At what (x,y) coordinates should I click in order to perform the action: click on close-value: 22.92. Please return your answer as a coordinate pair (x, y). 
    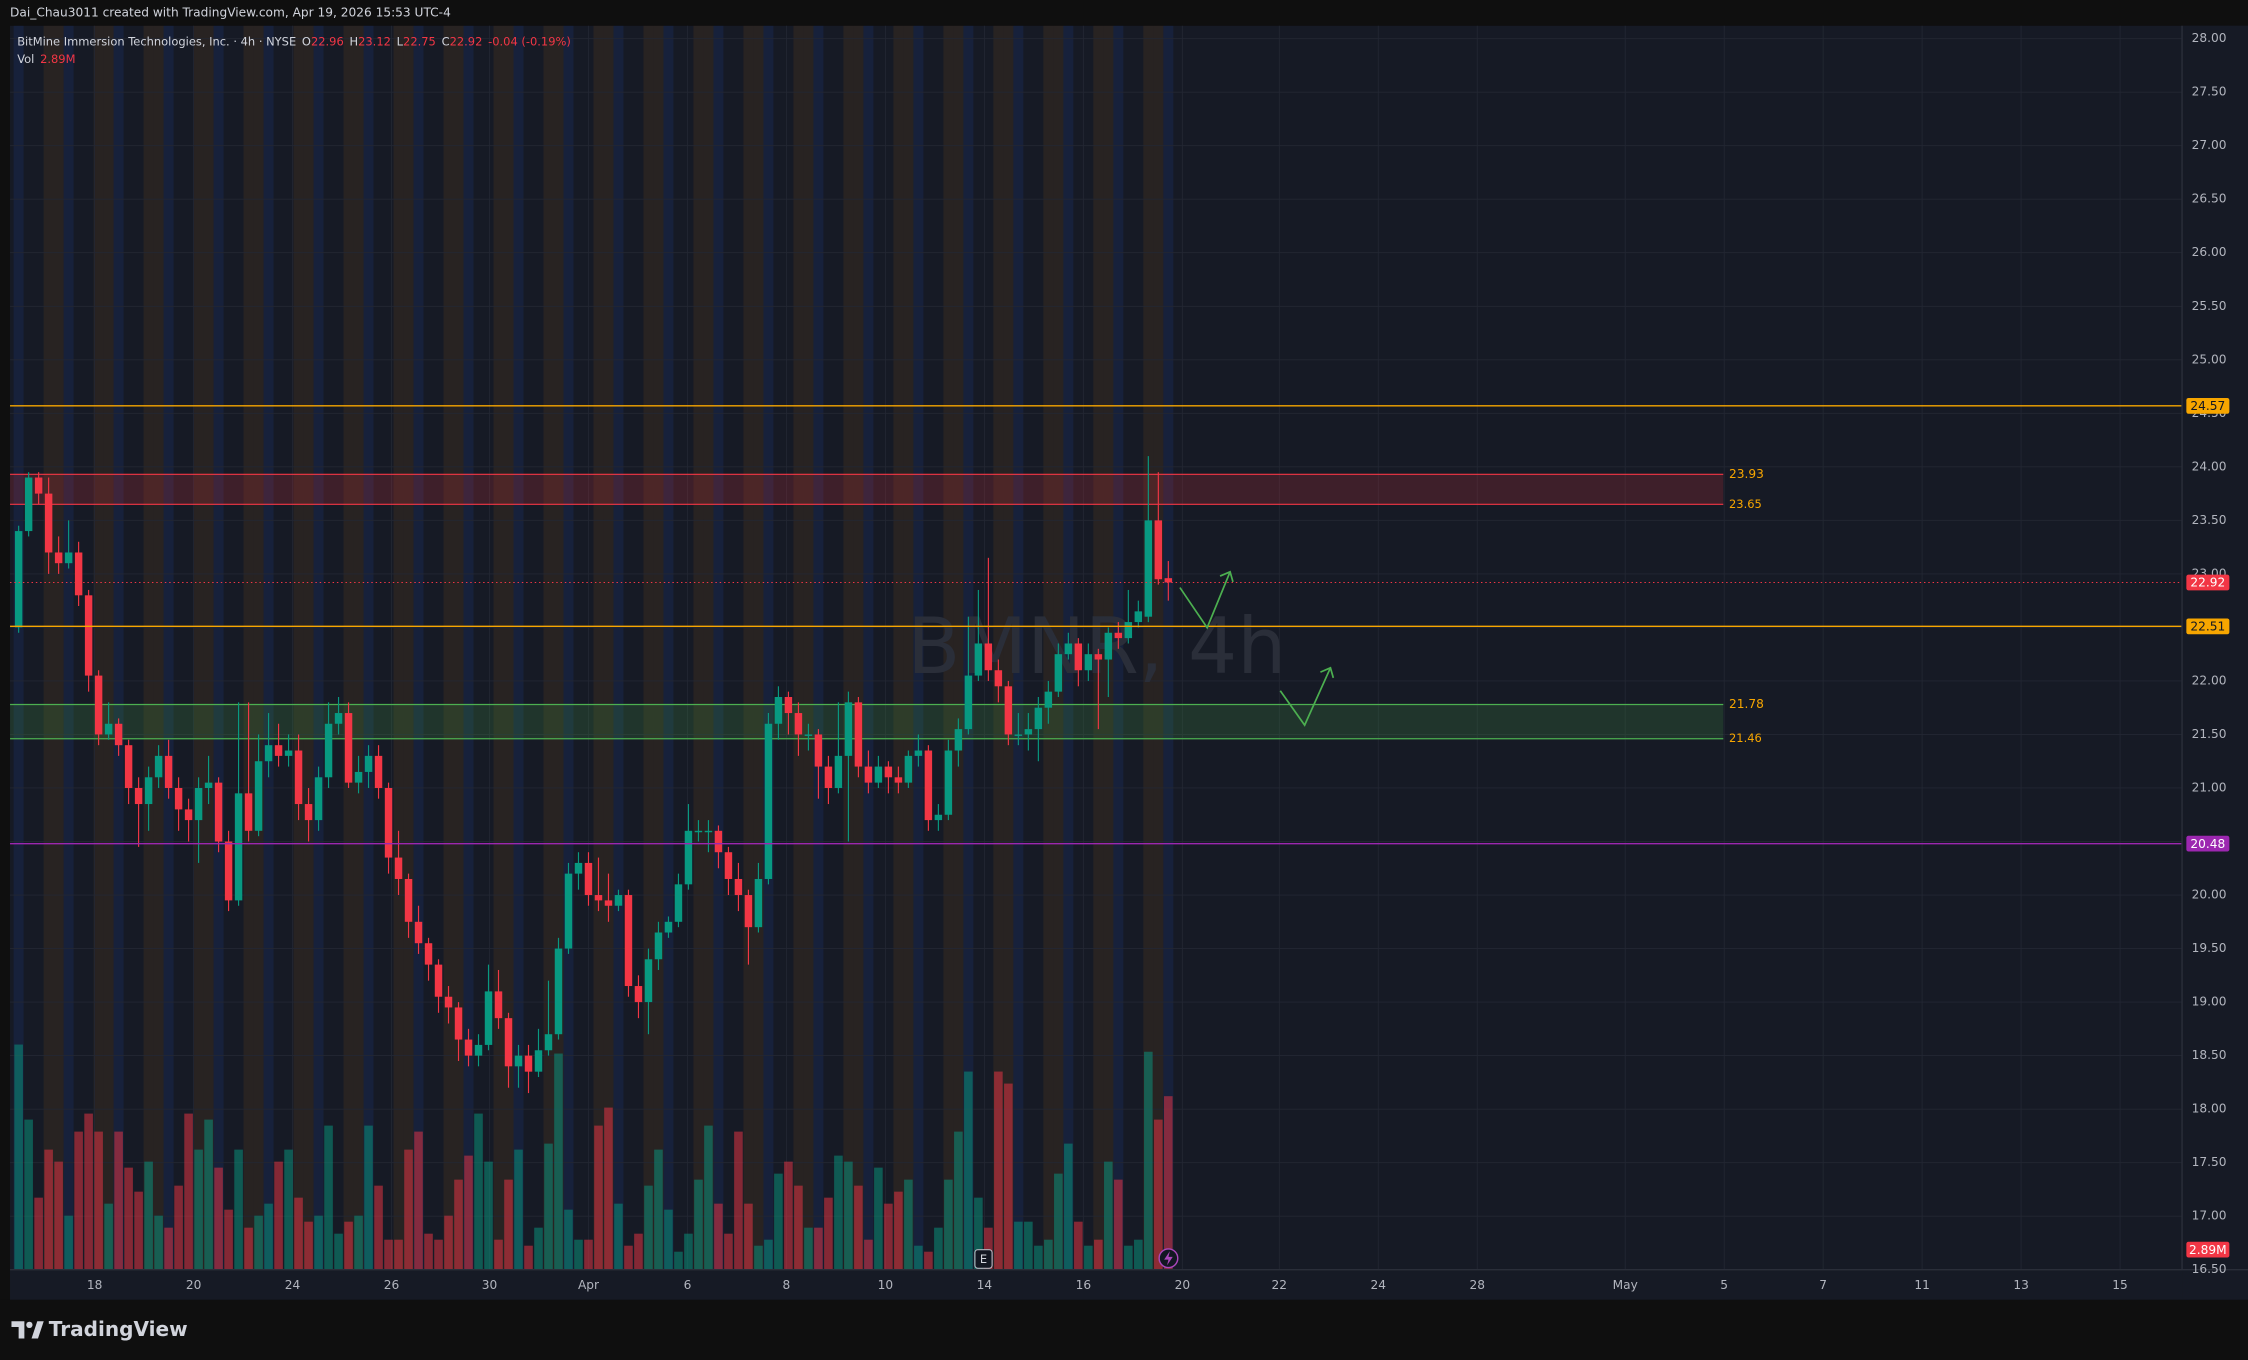
    Looking at the image, I should click on (466, 41).